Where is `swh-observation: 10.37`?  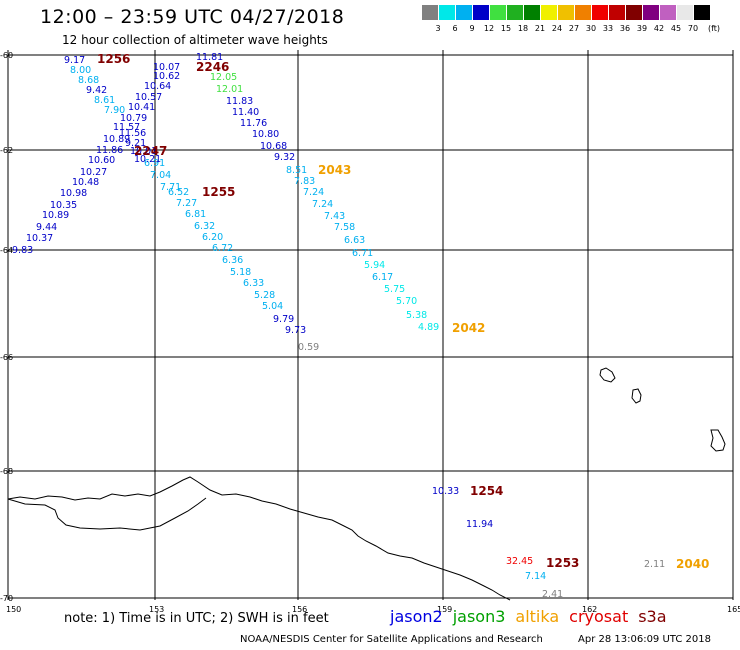
swh-observation: 10.37 is located at coordinates (39, 238).